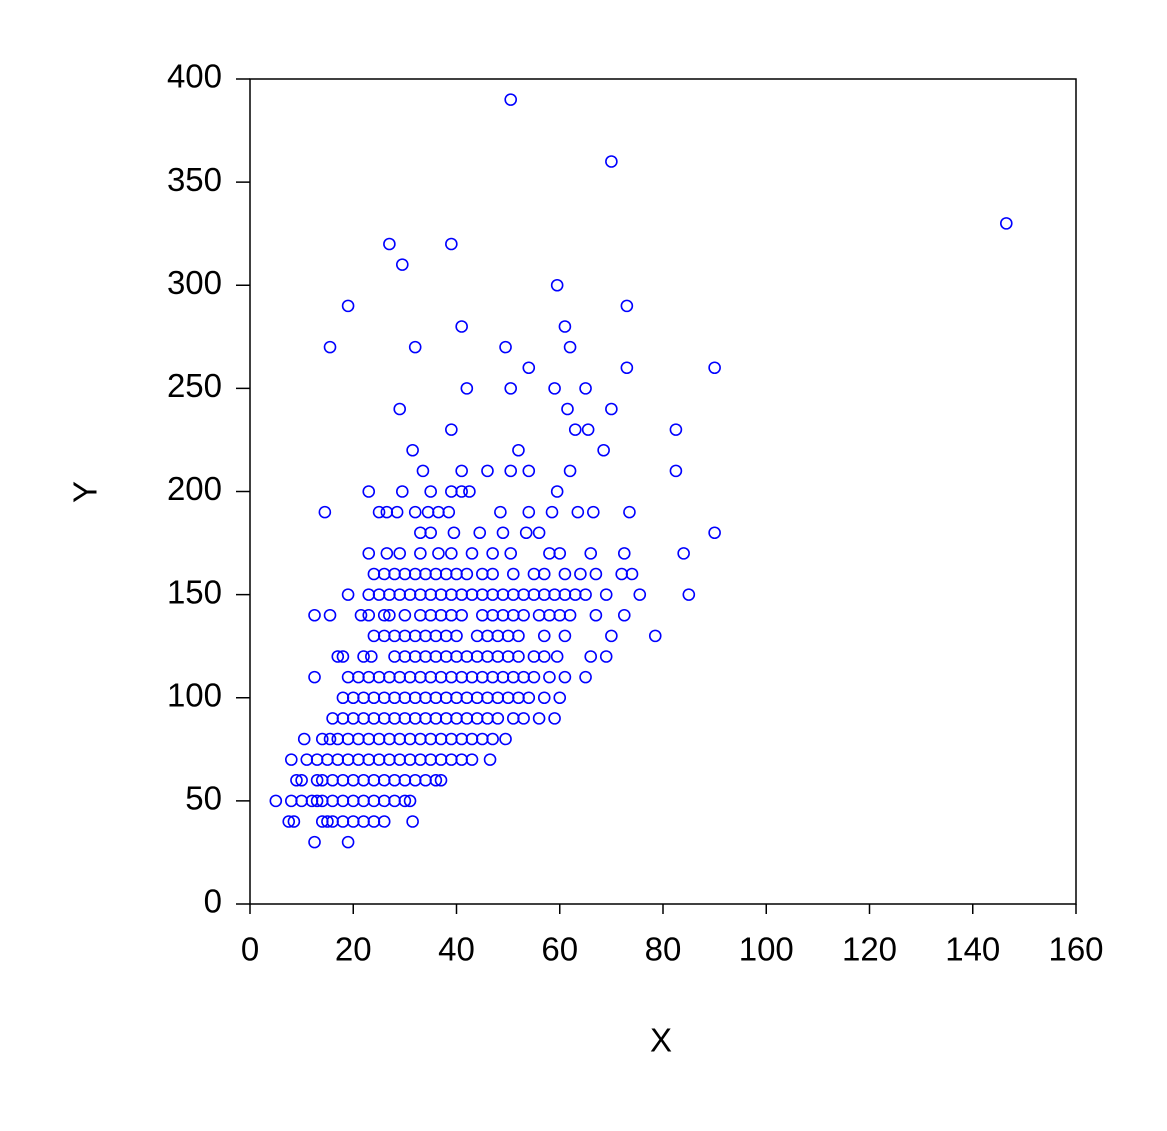 The height and width of the screenshot is (1131, 1167). I want to click on x-tick-label: 40, so click(456, 949).